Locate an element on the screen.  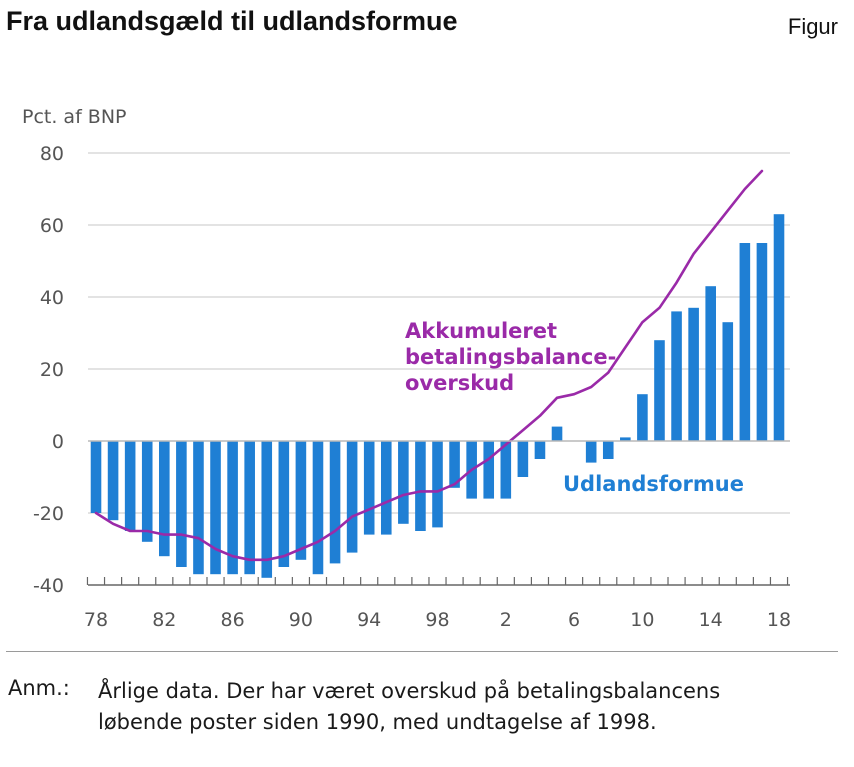
x-tick-label: 6 is located at coordinates (574, 620).